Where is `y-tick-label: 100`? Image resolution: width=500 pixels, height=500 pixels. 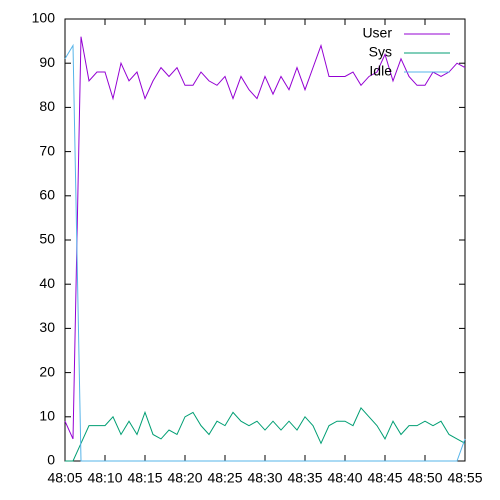
y-tick-label: 100 is located at coordinates (44, 18).